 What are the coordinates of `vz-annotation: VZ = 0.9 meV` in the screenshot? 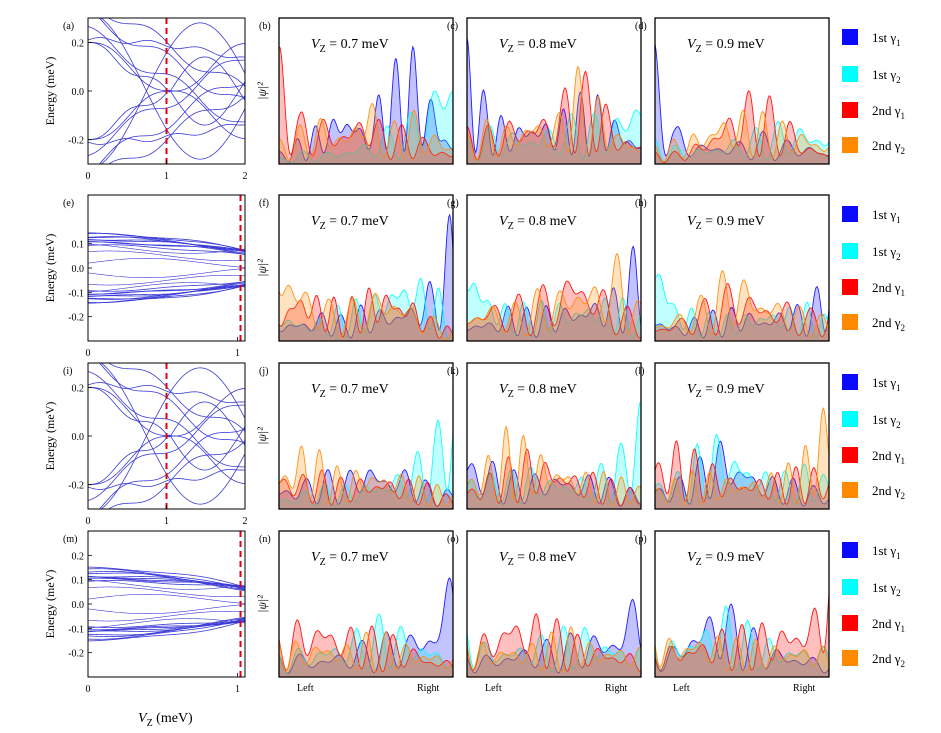 It's located at (726, 391).